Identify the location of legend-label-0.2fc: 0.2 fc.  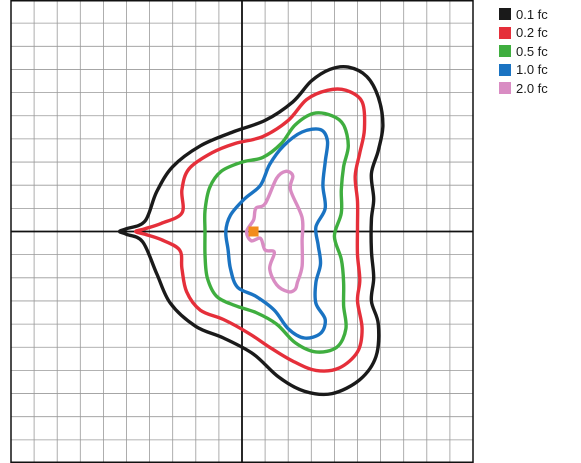
(532, 33).